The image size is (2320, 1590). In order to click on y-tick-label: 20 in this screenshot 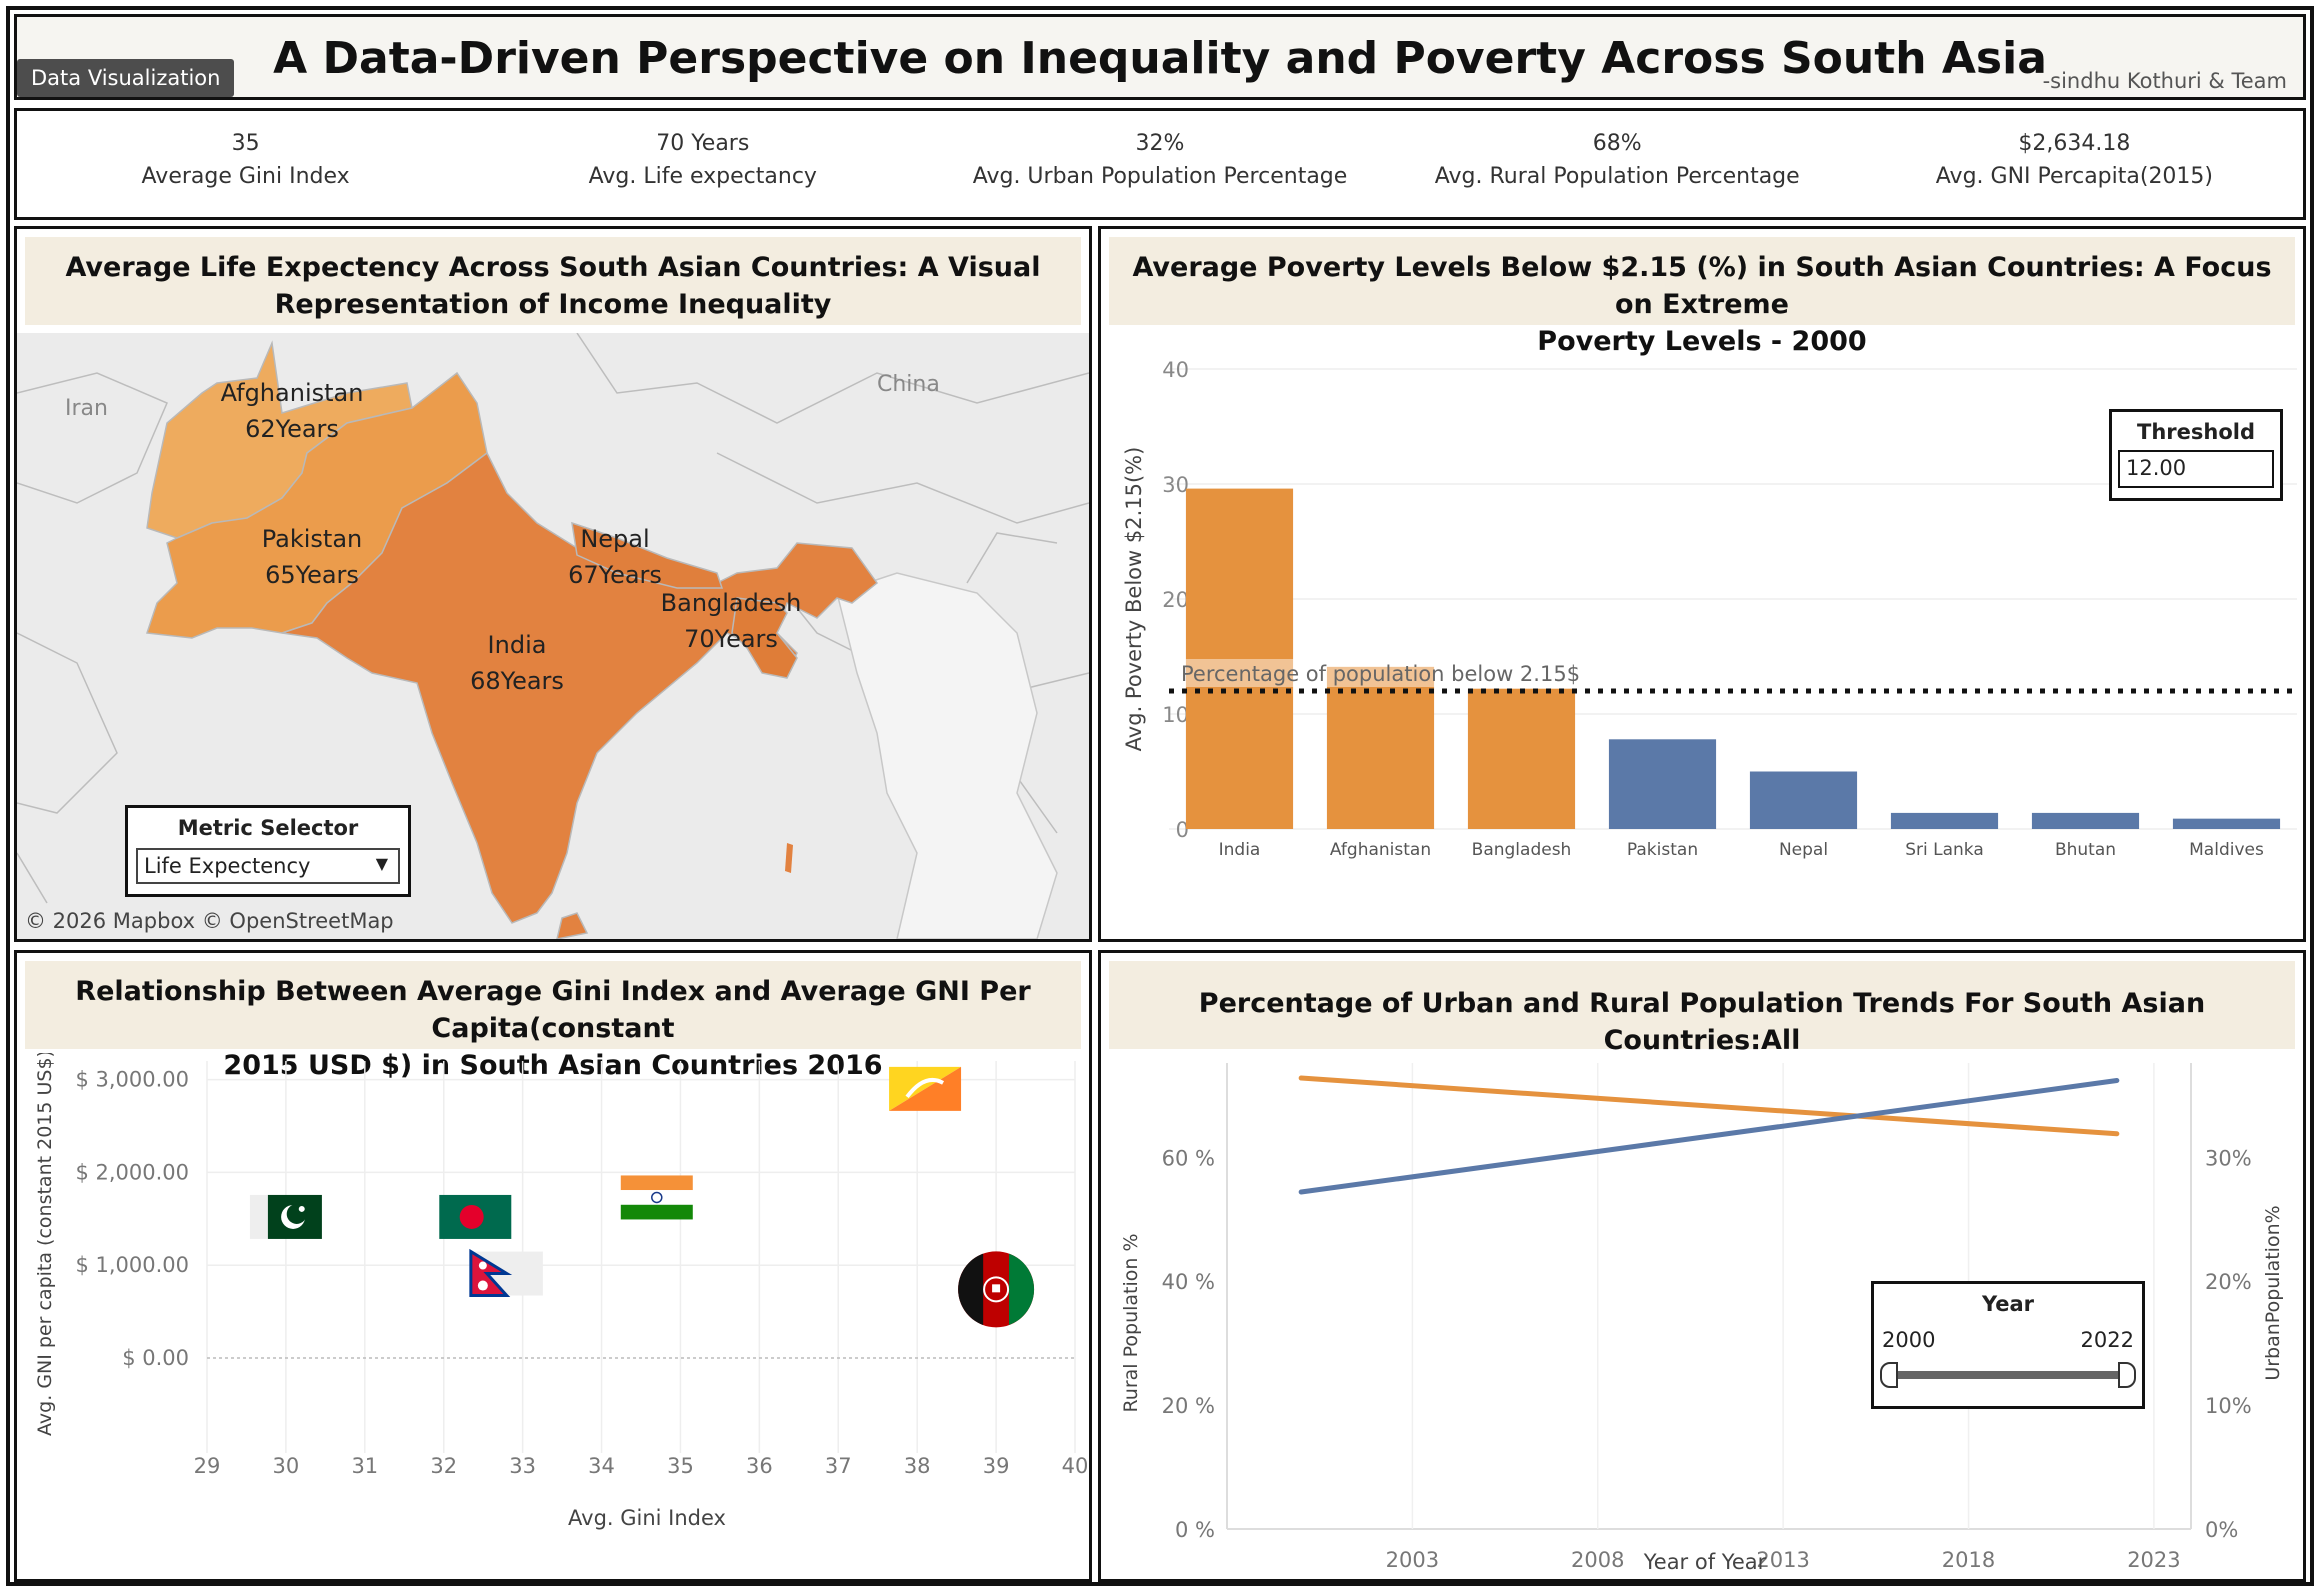, I will do `click(1175, 600)`.